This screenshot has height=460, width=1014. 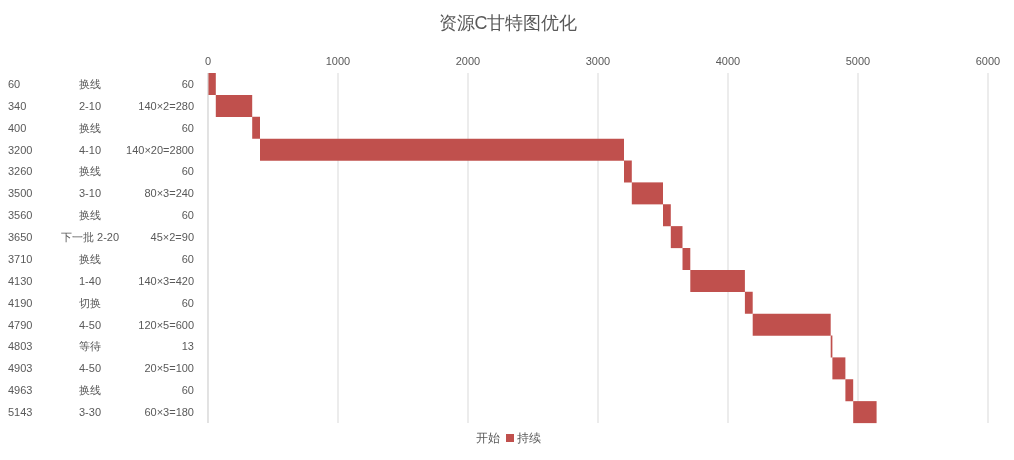 I want to click on category-label: 4903 4-50 20×5=100, so click(x=101, y=368).